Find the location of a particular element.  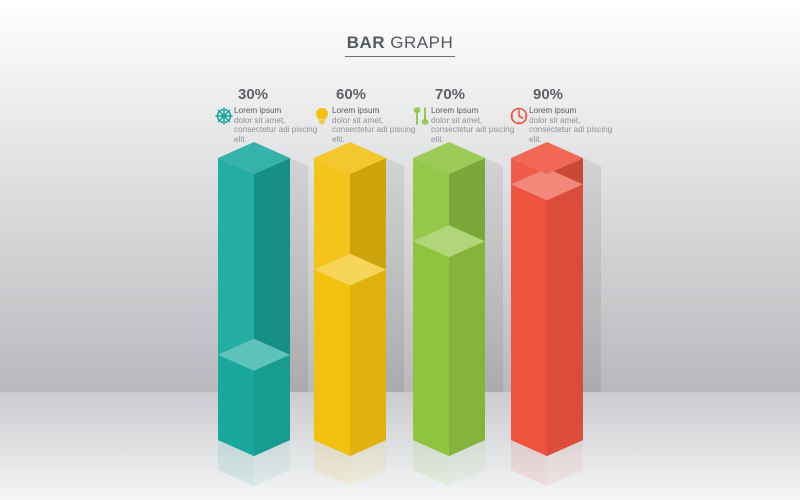

clock-icon is located at coordinates (519, 116).